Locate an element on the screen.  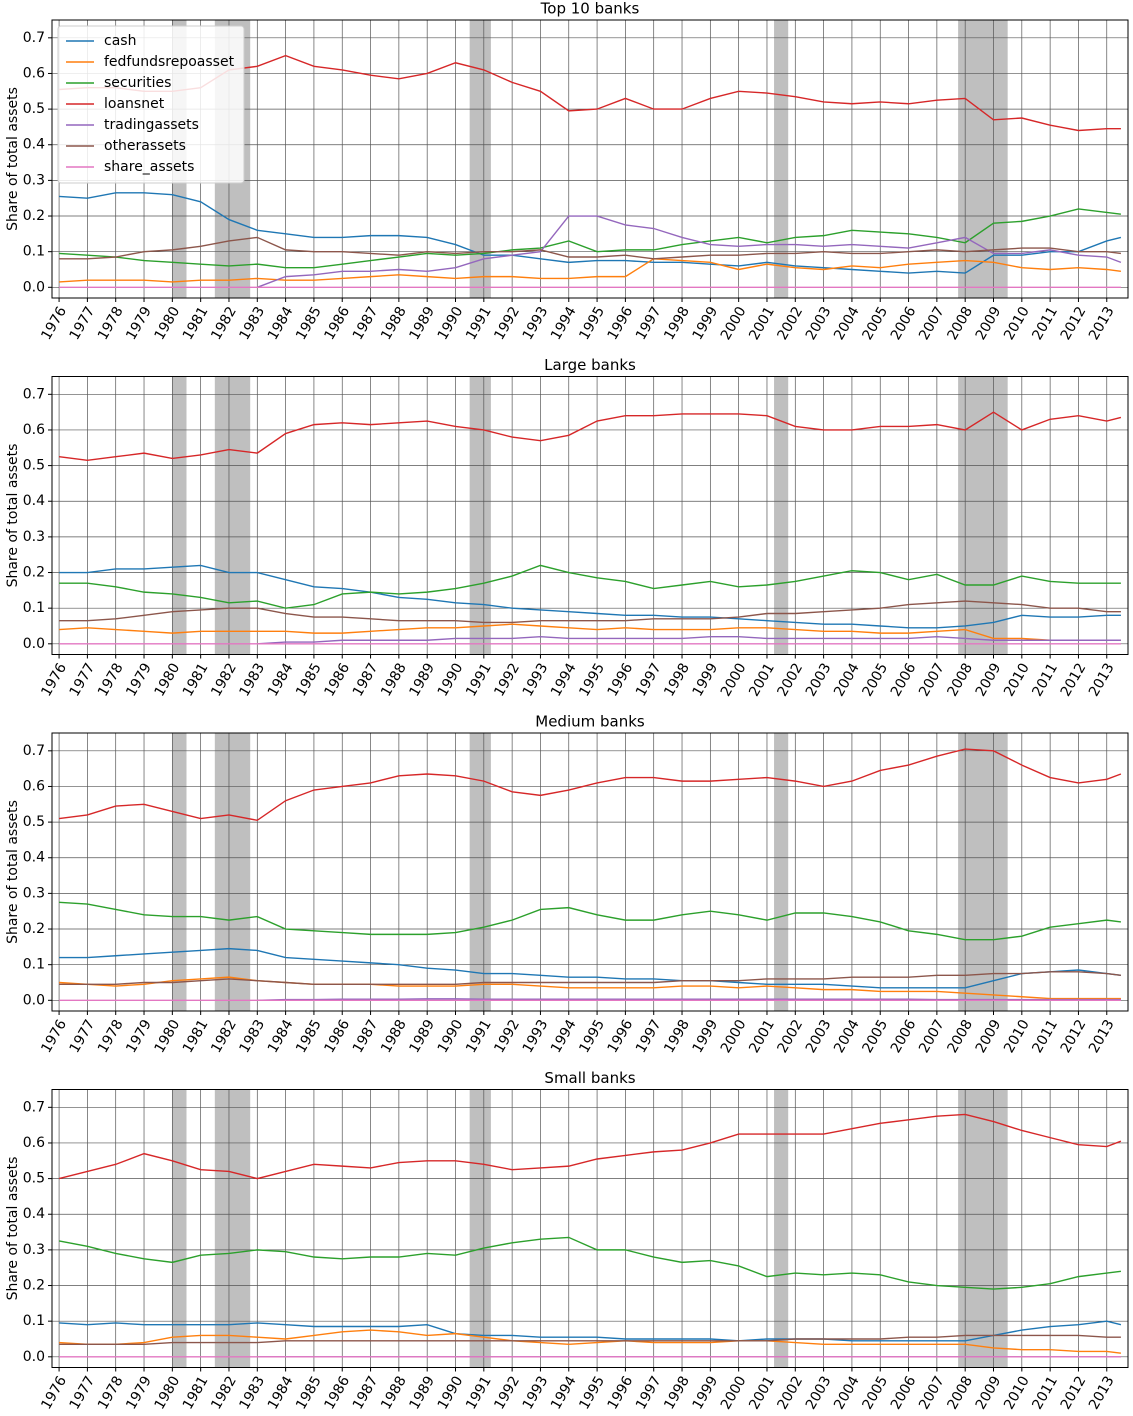
y-tick-label: 0.1 is located at coordinates (34, 252).